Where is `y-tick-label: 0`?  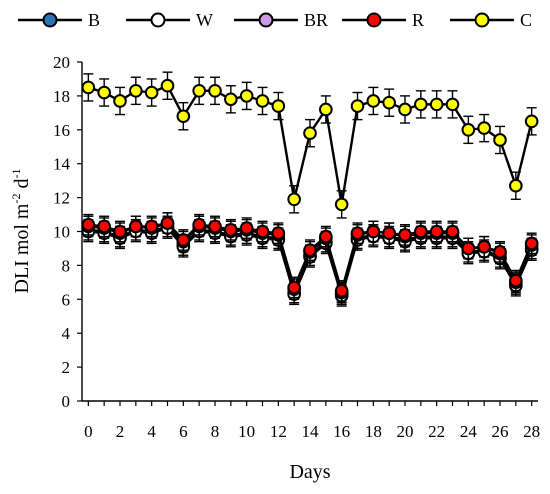 y-tick-label: 0 is located at coordinates (66, 401).